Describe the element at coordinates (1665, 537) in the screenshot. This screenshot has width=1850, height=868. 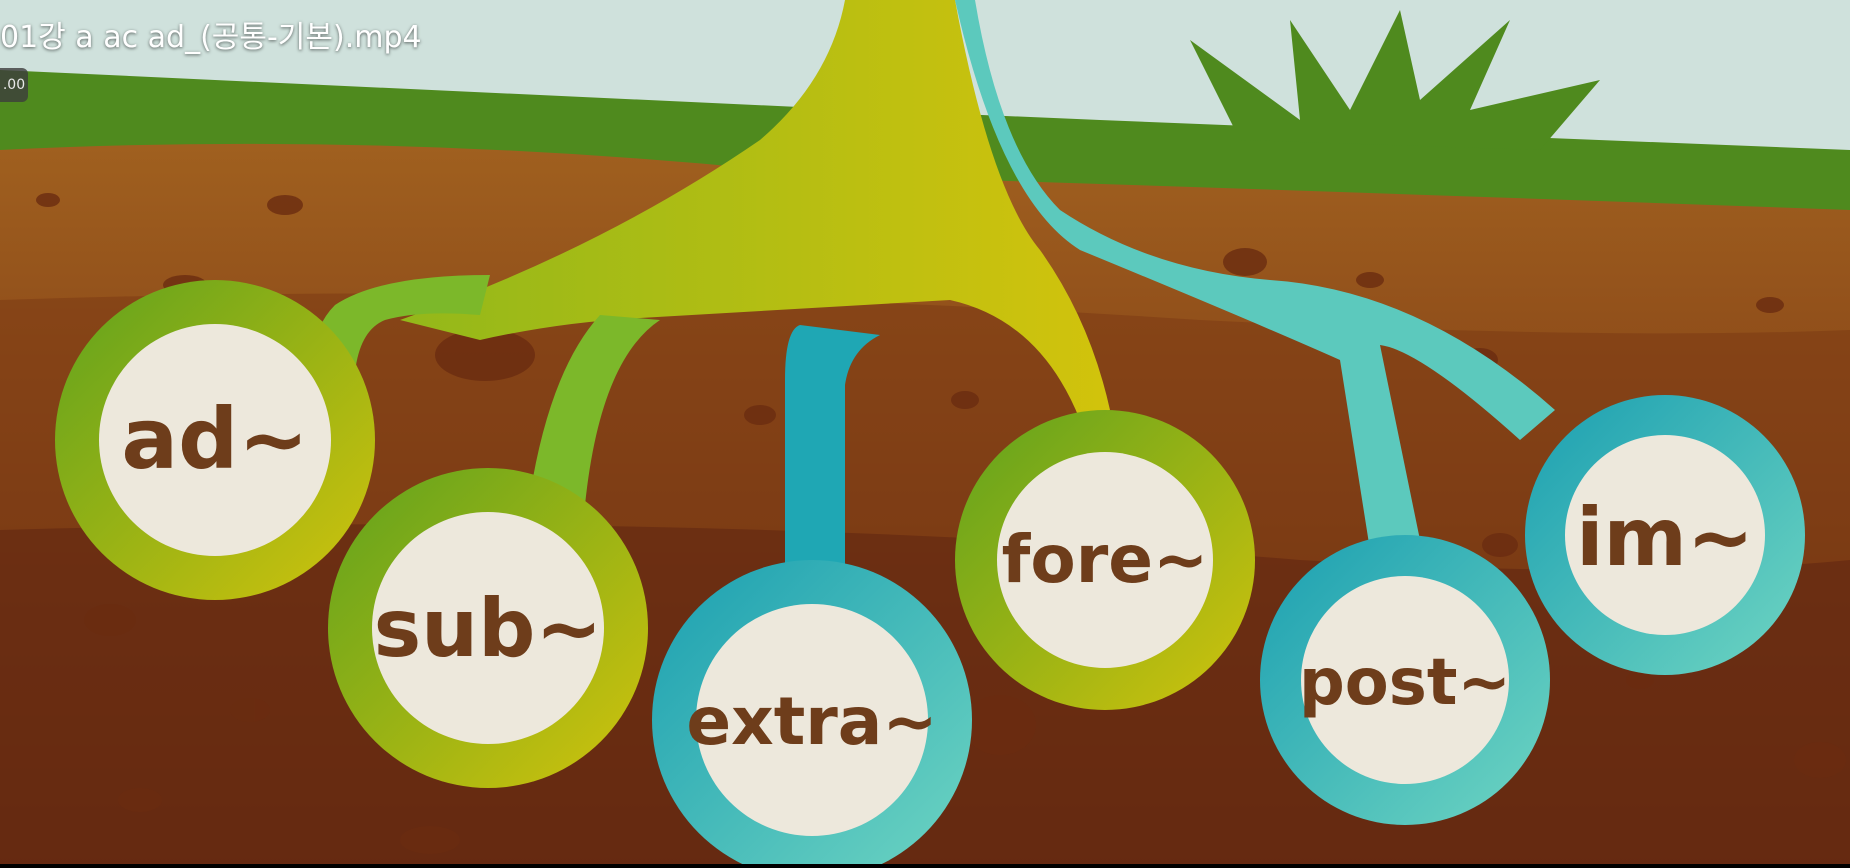
I see `prefix-label-im: im~` at that location.